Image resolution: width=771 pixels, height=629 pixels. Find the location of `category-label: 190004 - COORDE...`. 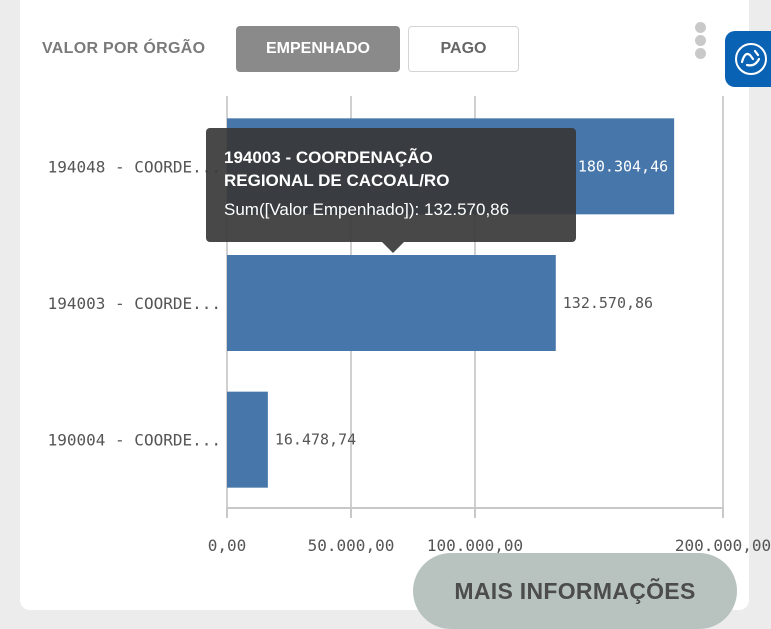

category-label: 190004 - COORDE... is located at coordinates (134, 440).